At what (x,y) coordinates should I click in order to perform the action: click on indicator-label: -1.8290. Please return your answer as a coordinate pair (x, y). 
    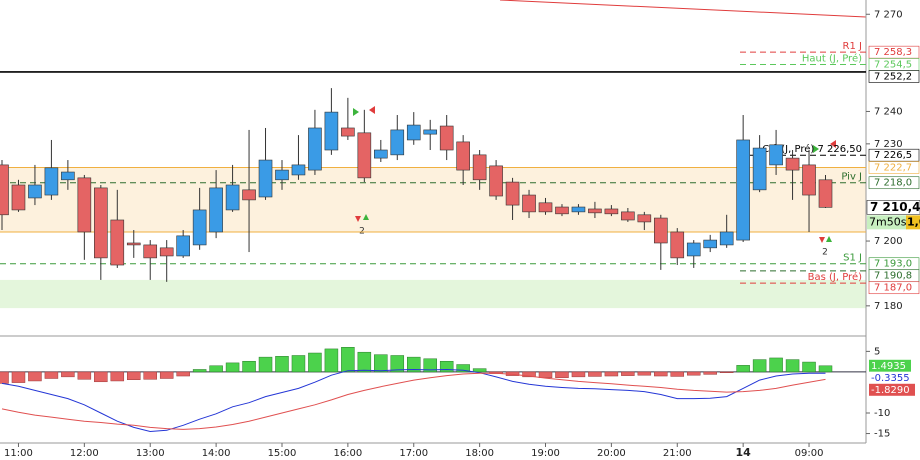
    Looking at the image, I should click on (890, 390).